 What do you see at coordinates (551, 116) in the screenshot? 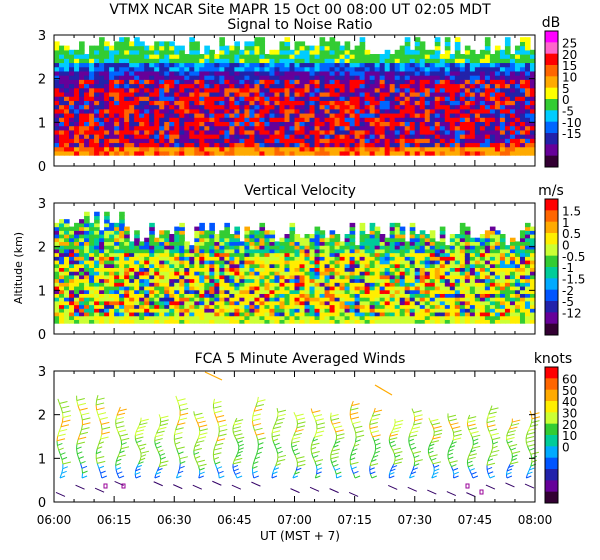
I see `colorbar-swatch` at bounding box center [551, 116].